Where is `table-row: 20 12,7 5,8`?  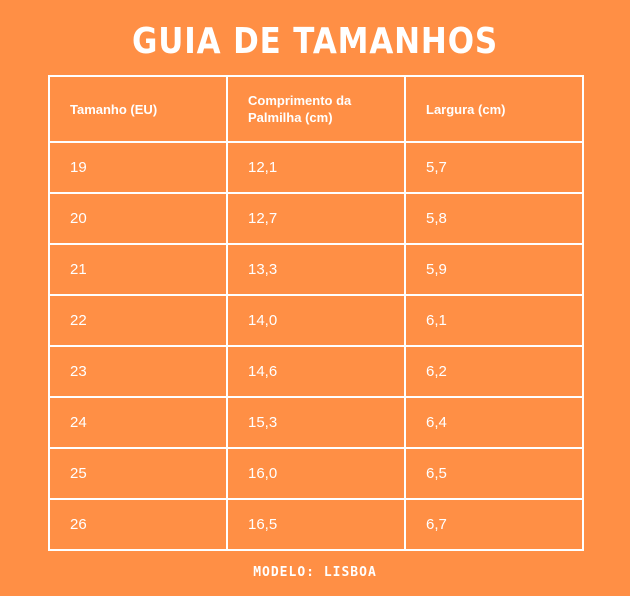 table-row: 20 12,7 5,8 is located at coordinates (316, 218).